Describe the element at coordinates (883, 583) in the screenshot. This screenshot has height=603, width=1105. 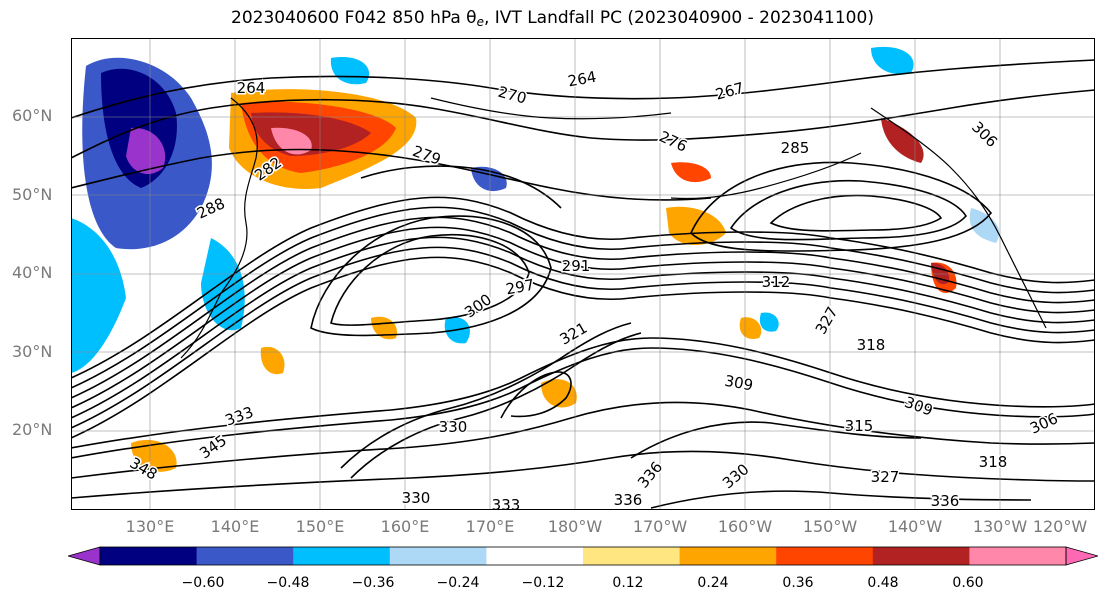
I see `colorbar-tick-label: 0.48` at that location.